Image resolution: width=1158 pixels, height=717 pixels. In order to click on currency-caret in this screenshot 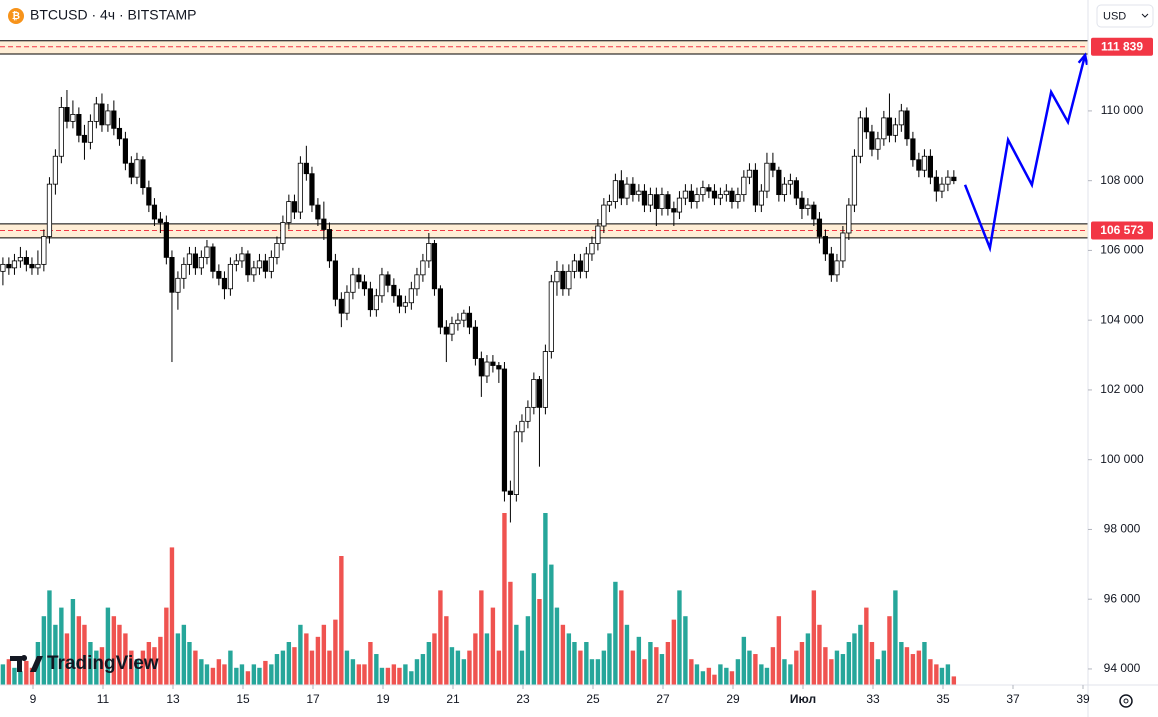, I will do `click(1145, 15)`.